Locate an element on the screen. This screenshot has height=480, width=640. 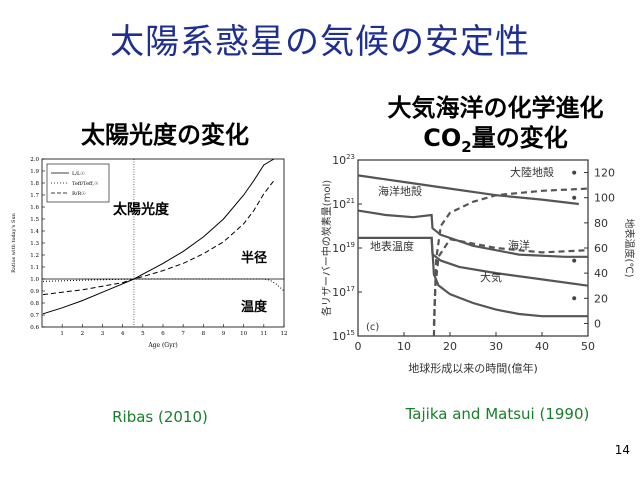
right-x-tick-label: 40 is located at coordinates (542, 346).